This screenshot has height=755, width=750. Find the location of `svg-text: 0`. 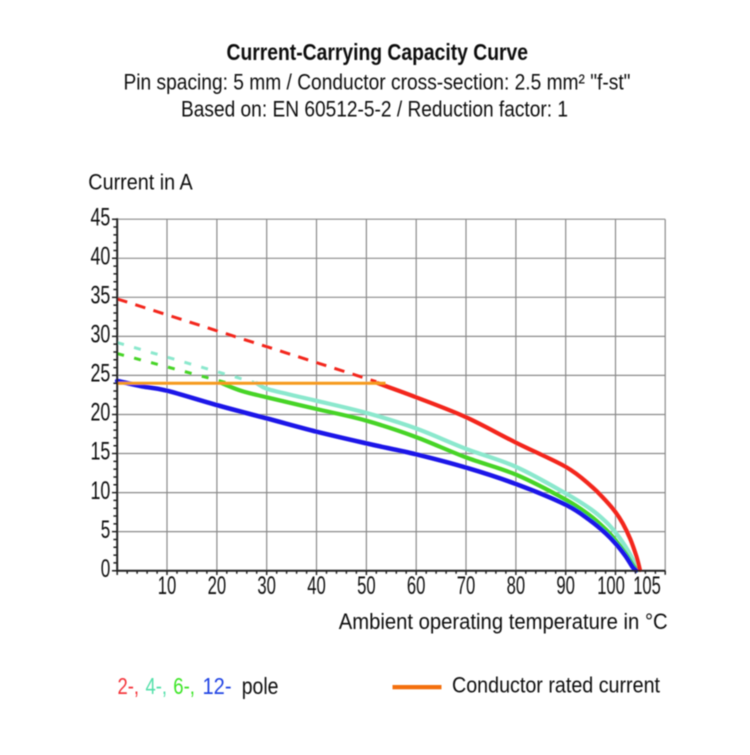

svg-text: 0 is located at coordinates (106, 569).